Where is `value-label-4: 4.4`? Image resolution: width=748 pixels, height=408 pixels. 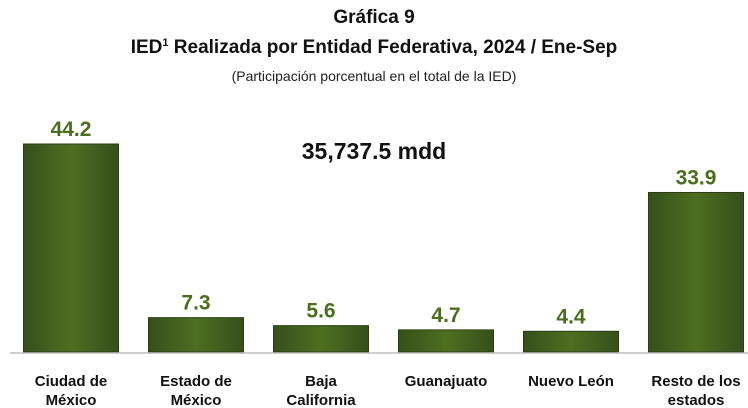
value-label-4: 4.4 is located at coordinates (571, 316).